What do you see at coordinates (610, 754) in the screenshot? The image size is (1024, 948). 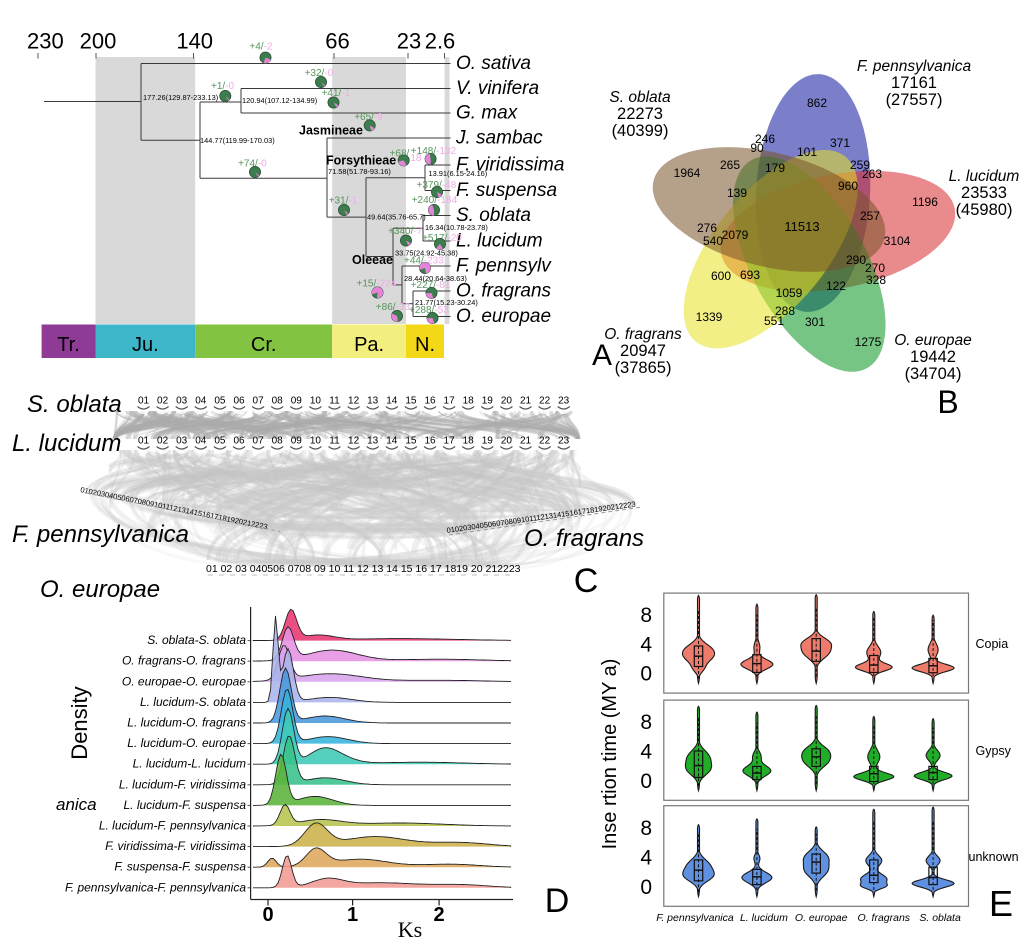 I see `svg-text: Inse rtion time (MY a)` at bounding box center [610, 754].